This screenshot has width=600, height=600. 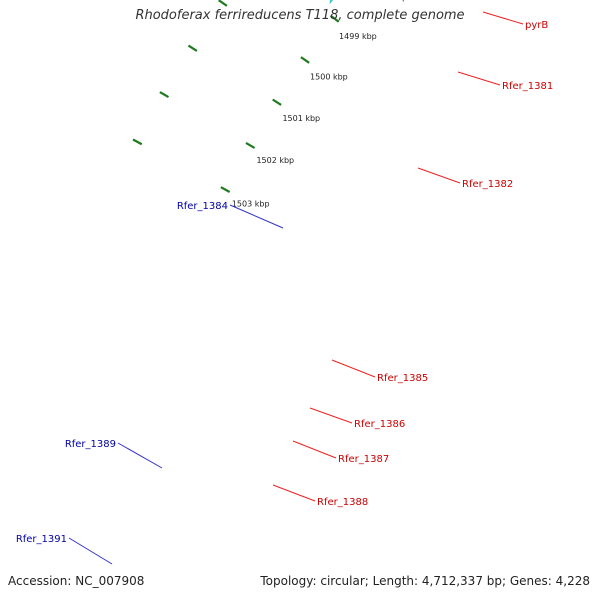 I want to click on gene-label-rfer_1382: Rfer_1382, so click(x=487, y=184).